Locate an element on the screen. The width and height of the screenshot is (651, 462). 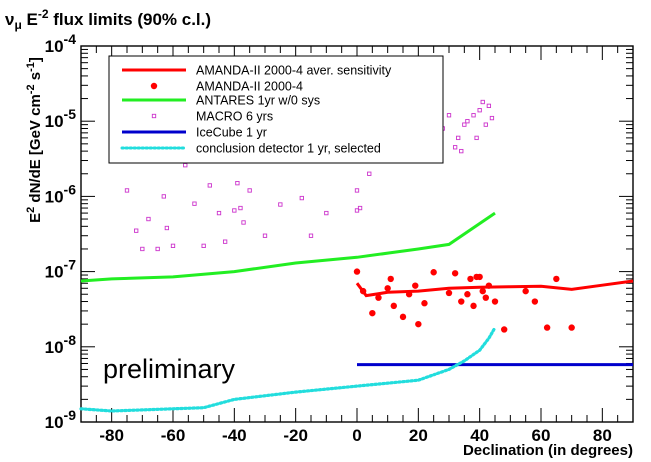
legend-label: MACRO 6 yrs is located at coordinates (234, 117).